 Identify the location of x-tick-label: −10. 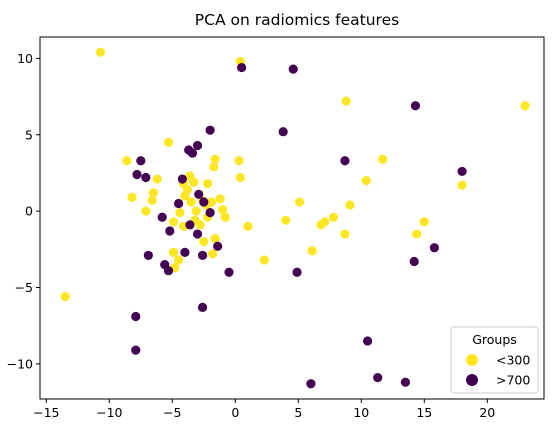
(109, 412).